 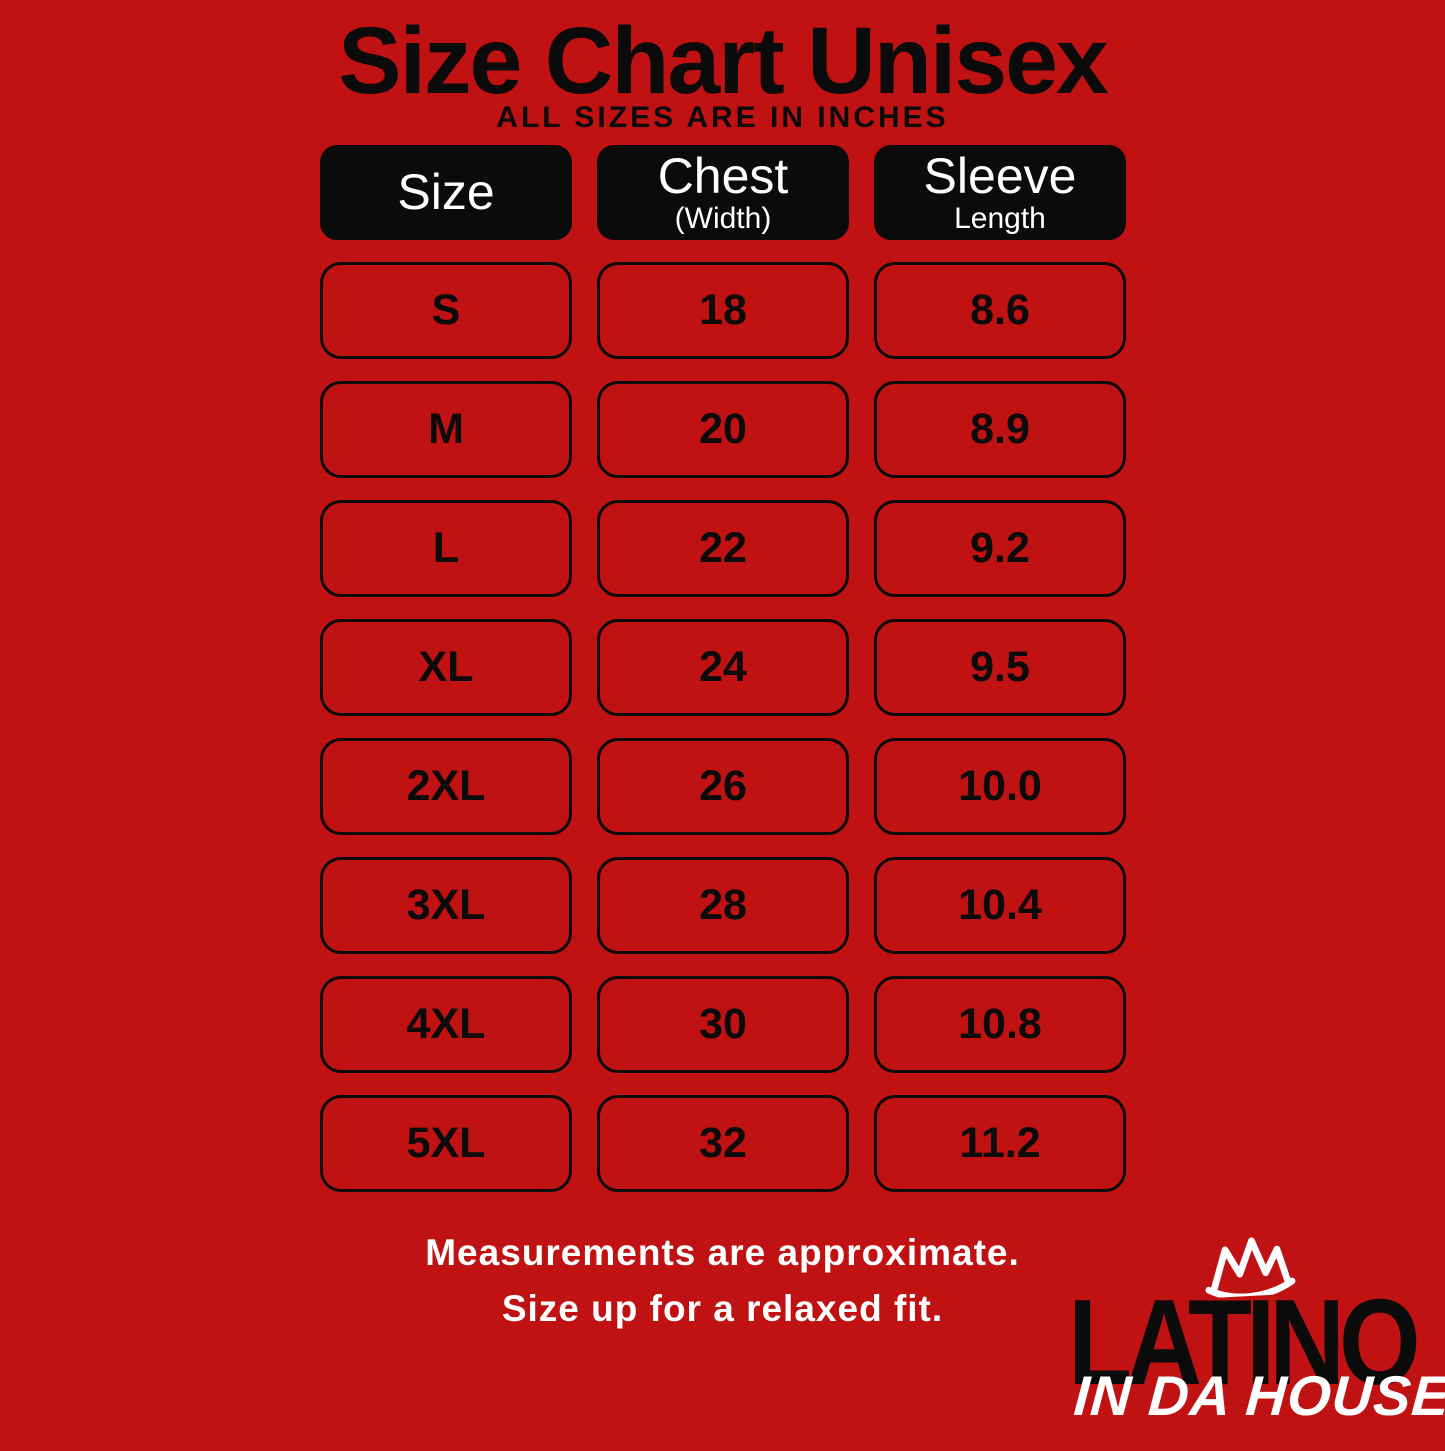 I want to click on column-header-chest: Chest (Width), so click(x=723, y=192).